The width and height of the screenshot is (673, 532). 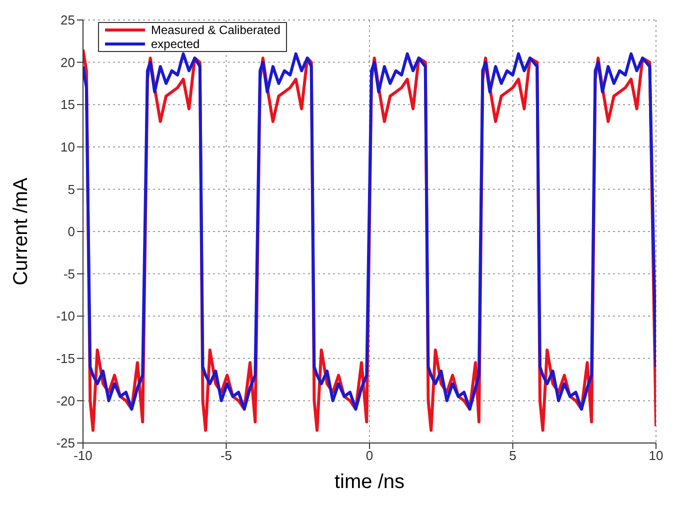 What do you see at coordinates (65, 400) in the screenshot?
I see `y-tick-label: -20` at bounding box center [65, 400].